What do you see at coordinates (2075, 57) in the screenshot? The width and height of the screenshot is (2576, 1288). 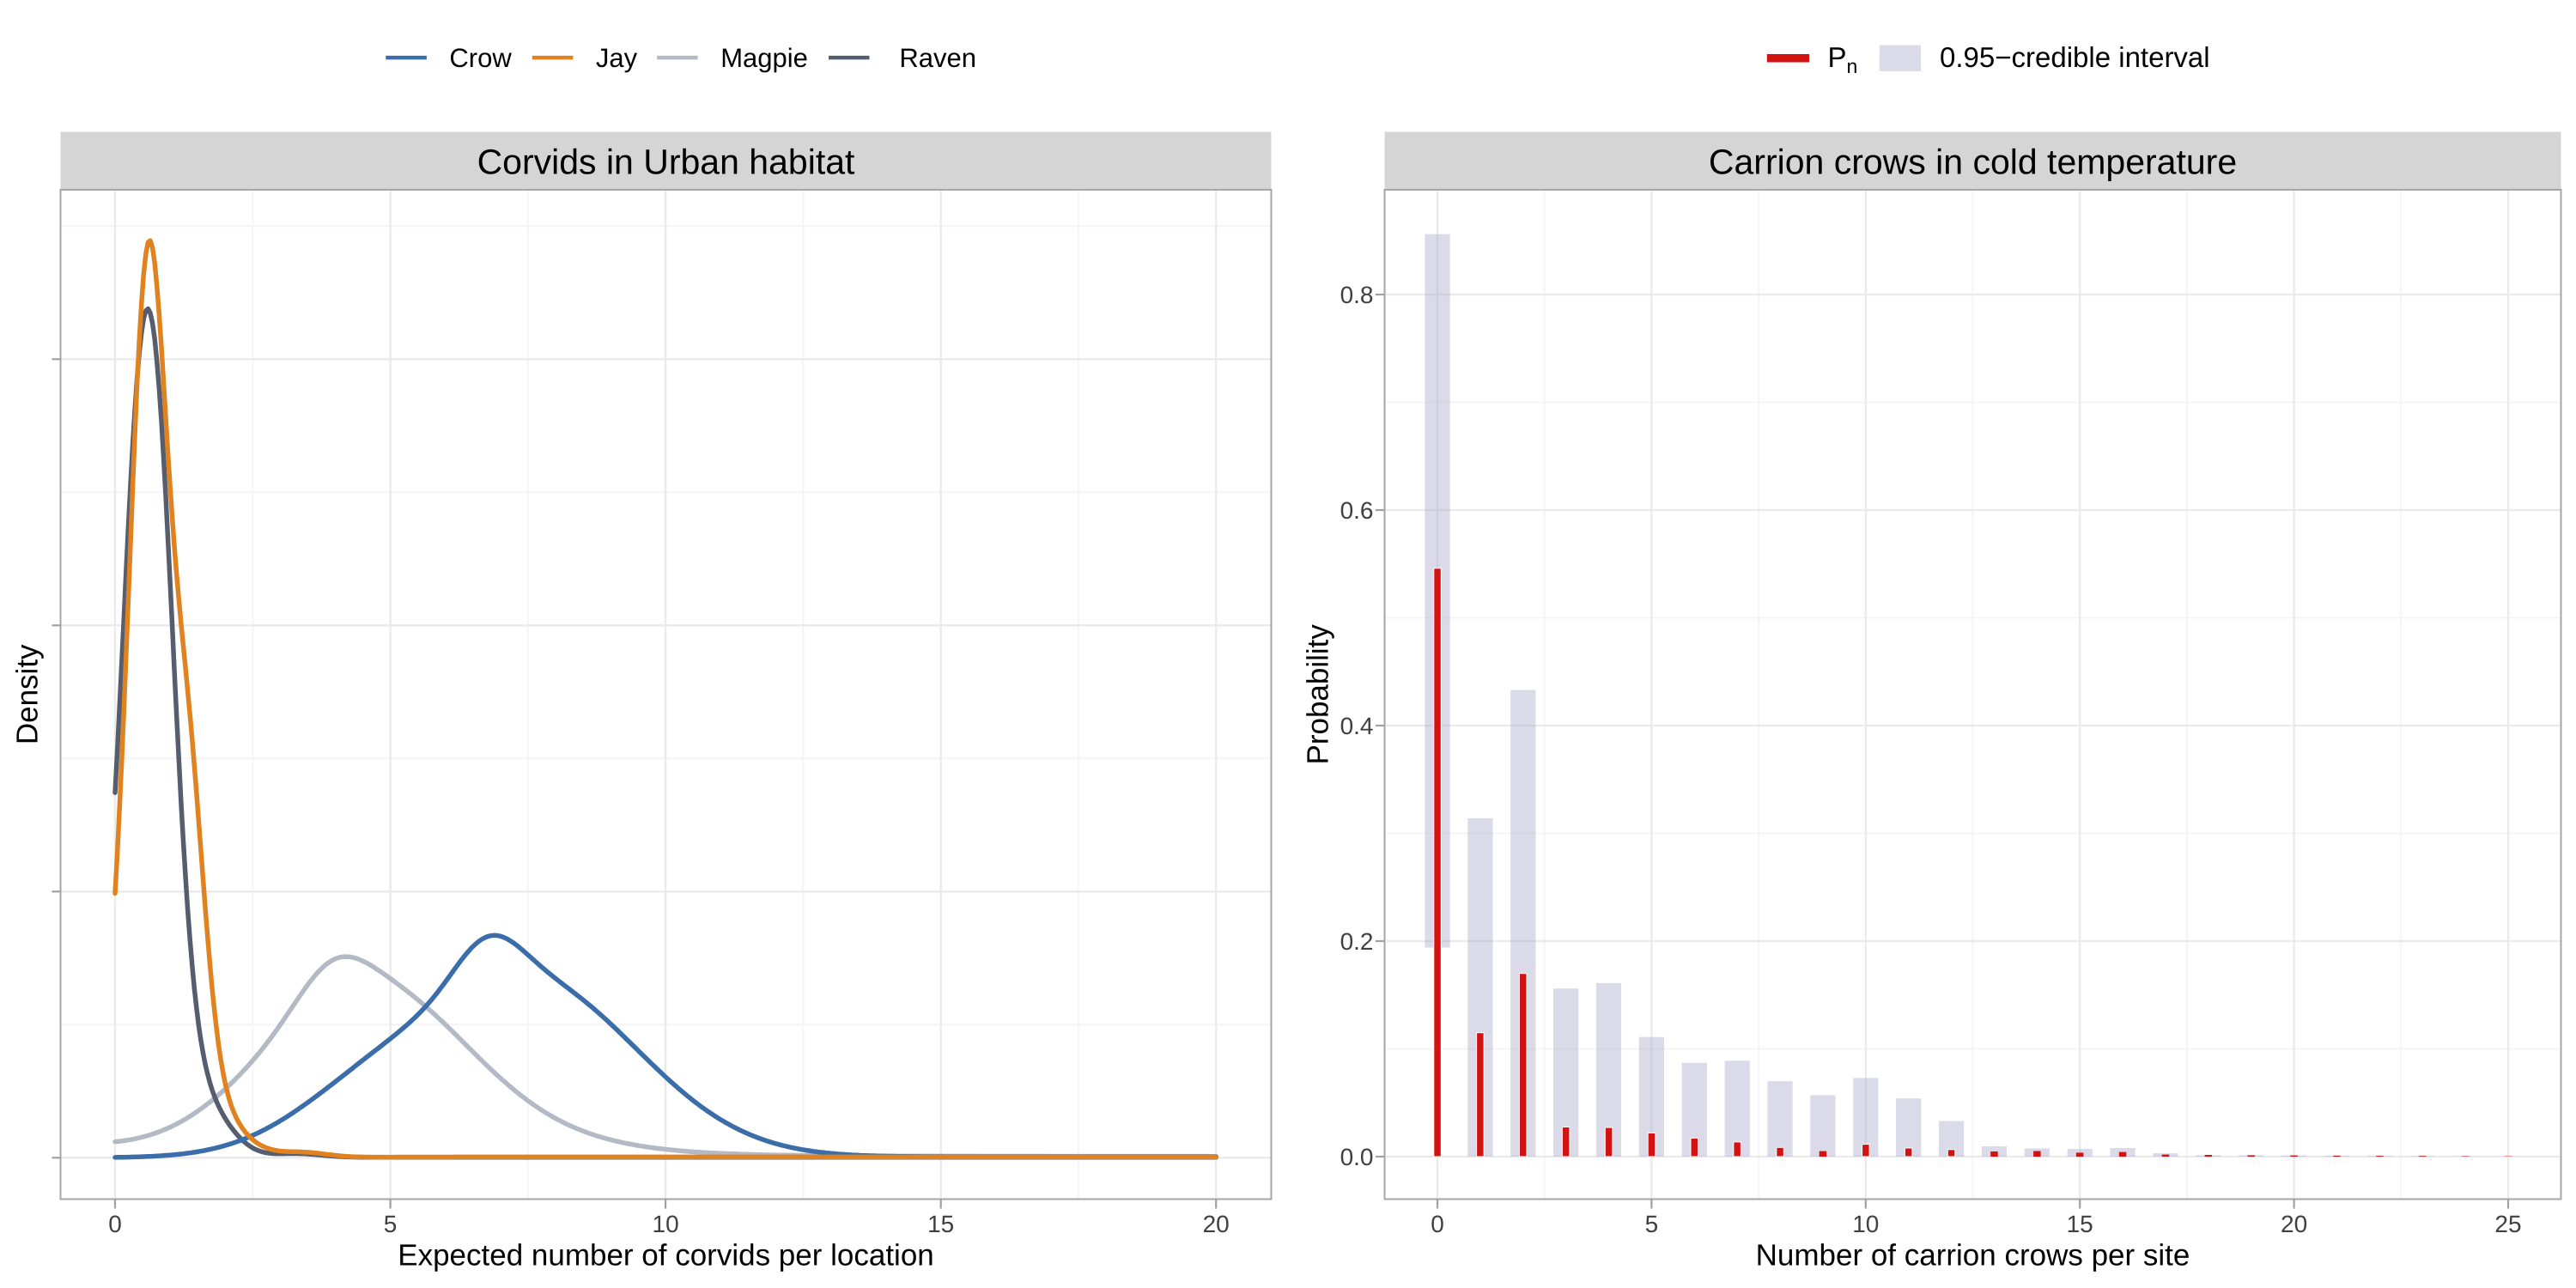 I see `svg-text: 0.95−credible interval` at bounding box center [2075, 57].